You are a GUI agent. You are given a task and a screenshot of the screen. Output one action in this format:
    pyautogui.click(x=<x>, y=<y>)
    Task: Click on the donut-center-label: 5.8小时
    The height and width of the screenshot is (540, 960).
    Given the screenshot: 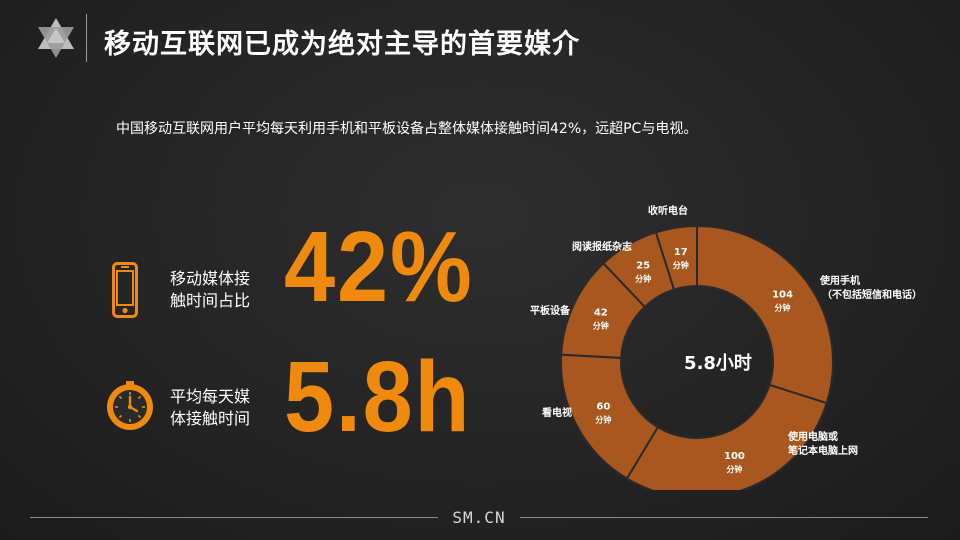 What is the action you would take?
    pyautogui.click(x=718, y=363)
    